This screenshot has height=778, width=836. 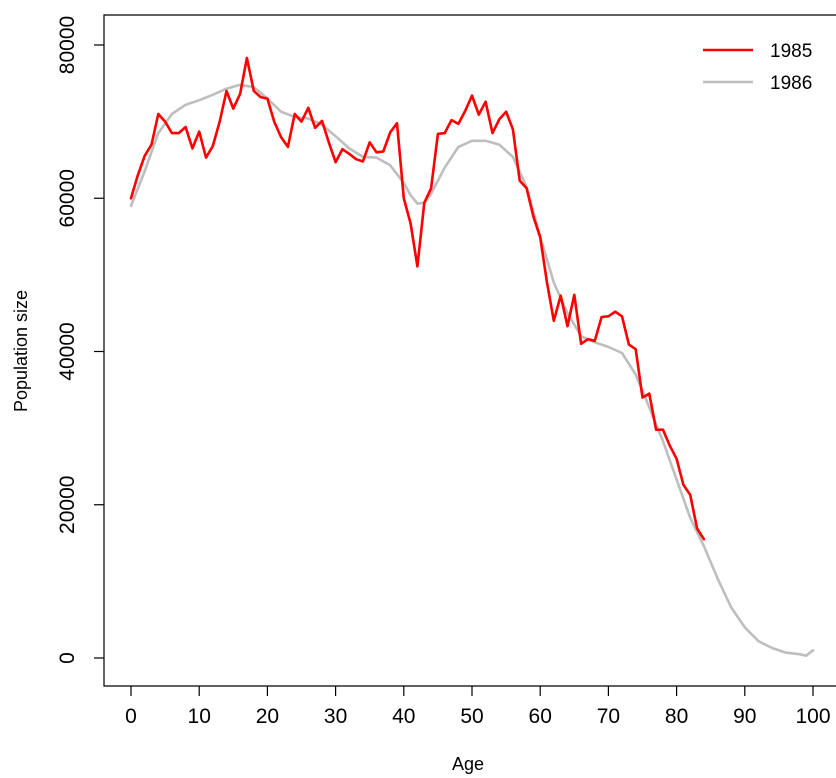 I want to click on x-tick-label: 40, so click(x=403, y=716).